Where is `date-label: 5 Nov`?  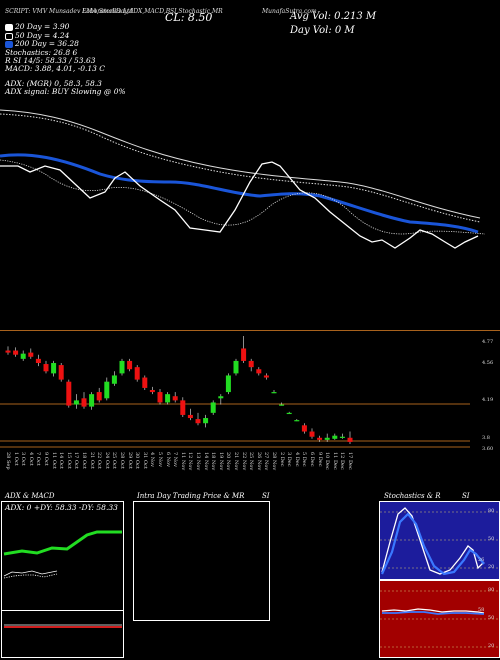 date-label: 5 Nov is located at coordinates (160, 459).